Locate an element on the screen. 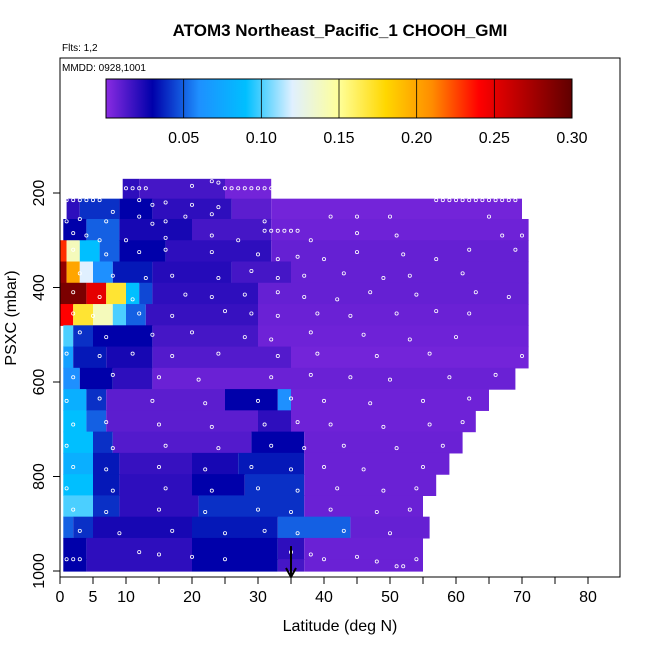 This screenshot has height=650, width=650. x-tick-label: 10 is located at coordinates (126, 597).